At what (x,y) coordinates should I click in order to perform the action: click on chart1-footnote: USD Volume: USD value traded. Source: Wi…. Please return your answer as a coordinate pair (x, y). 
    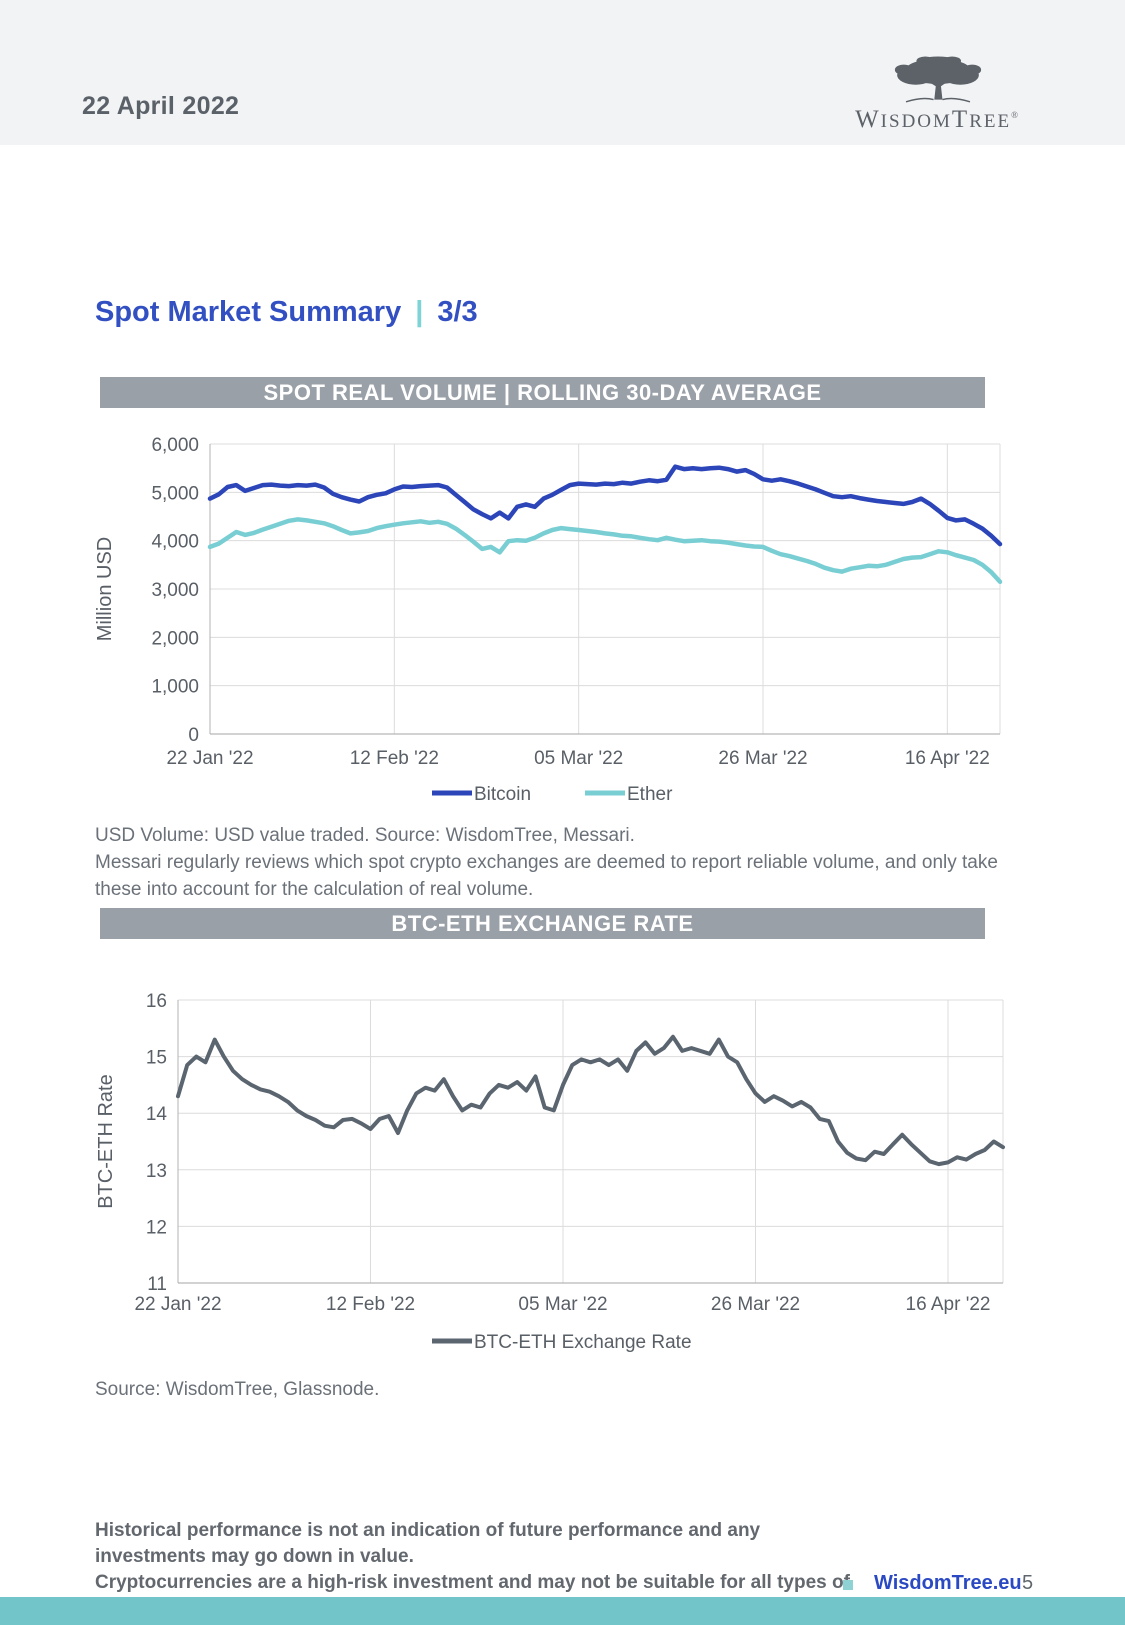
    Looking at the image, I should click on (547, 862).